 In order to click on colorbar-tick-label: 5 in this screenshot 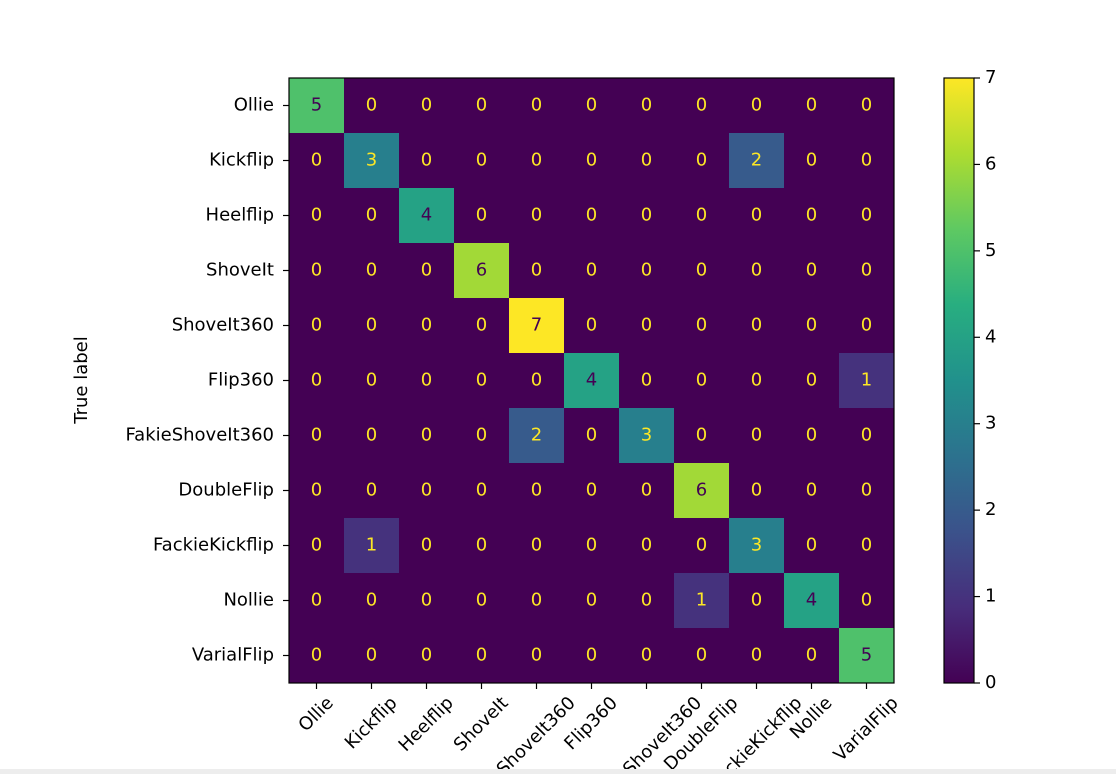, I will do `click(990, 250)`.